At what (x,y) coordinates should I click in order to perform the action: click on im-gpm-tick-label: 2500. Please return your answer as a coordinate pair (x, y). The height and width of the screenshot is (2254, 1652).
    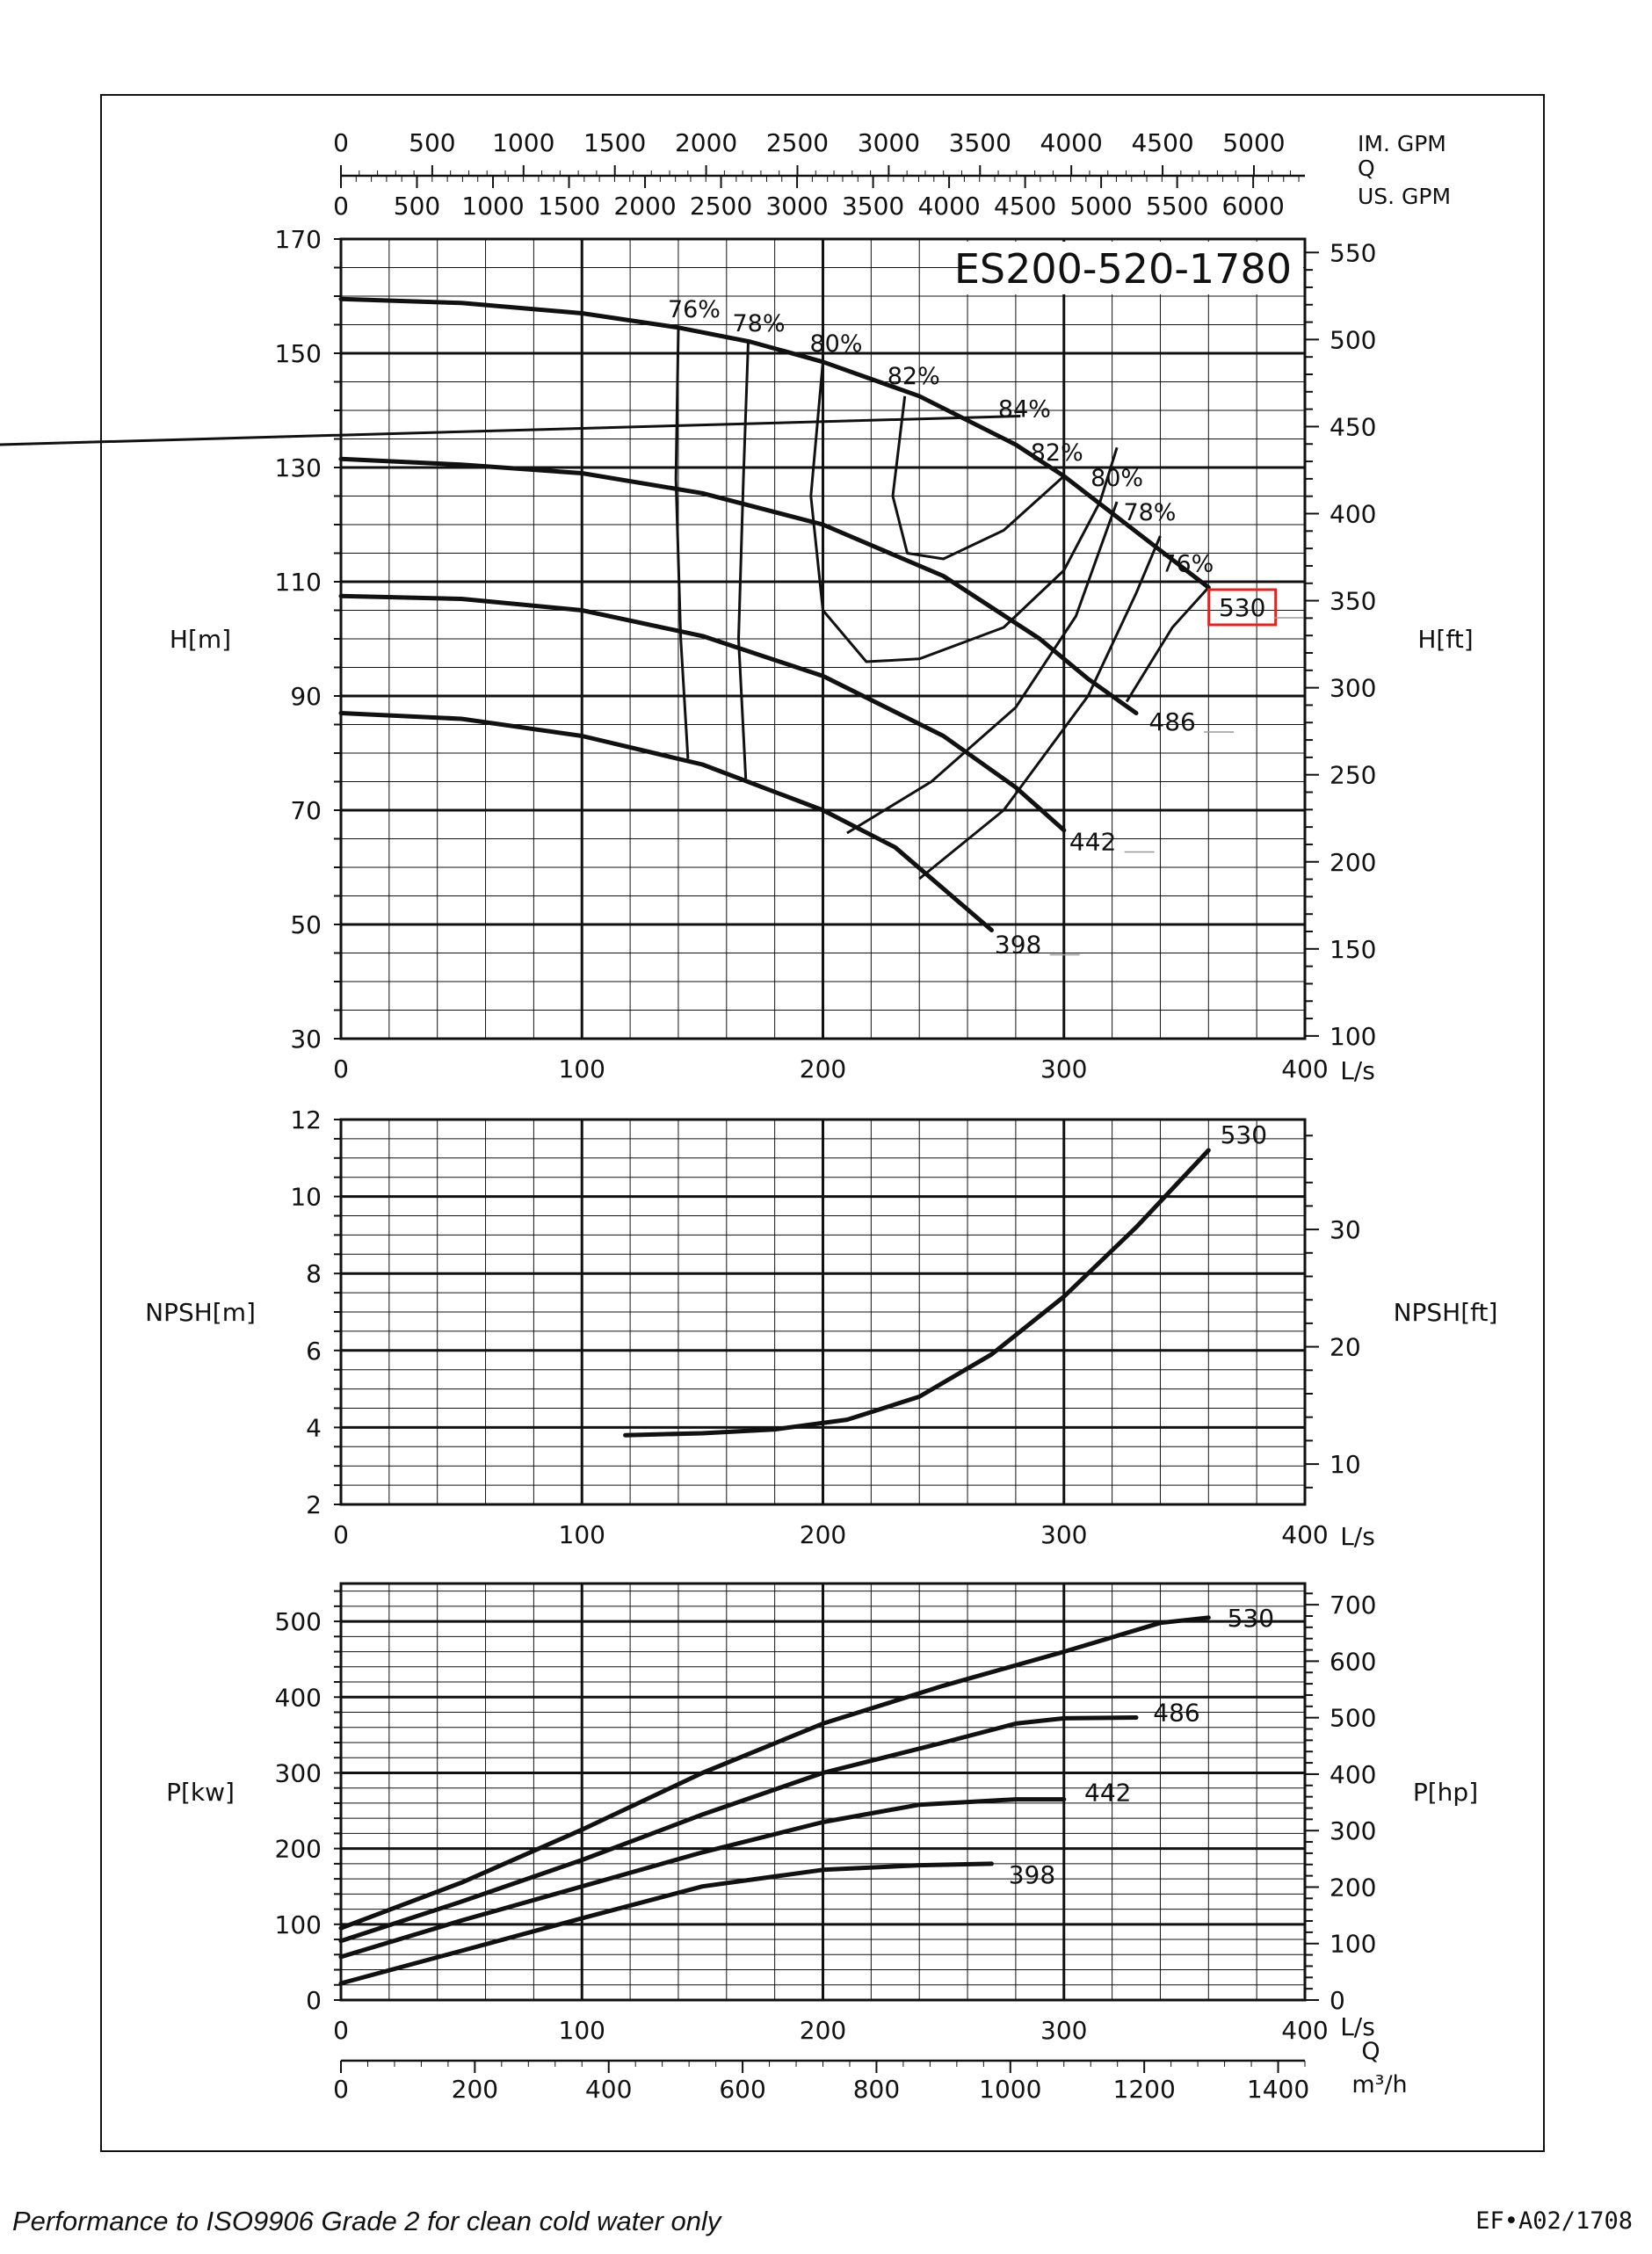
    Looking at the image, I should click on (798, 142).